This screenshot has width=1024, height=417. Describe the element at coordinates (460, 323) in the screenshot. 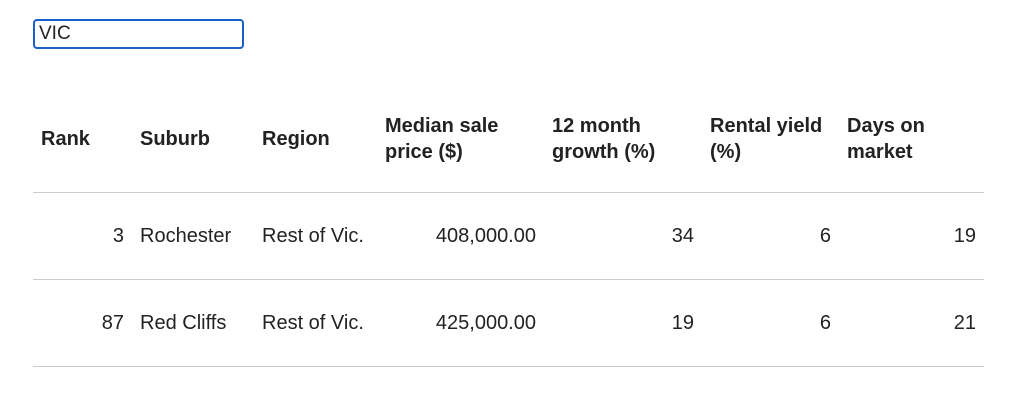

I see `table-cell: 425,000.00` at that location.